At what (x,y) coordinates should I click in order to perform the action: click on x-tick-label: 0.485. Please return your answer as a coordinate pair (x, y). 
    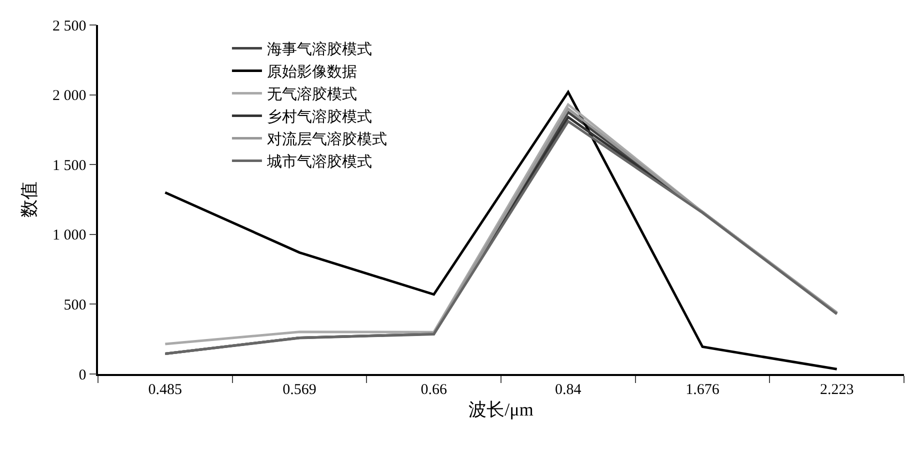
    Looking at the image, I should click on (165, 390).